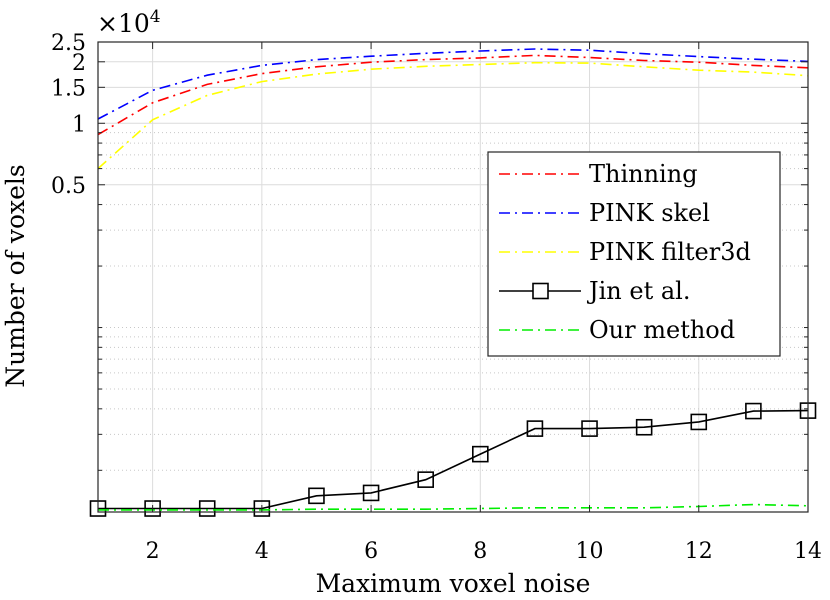 Image resolution: width=830 pixels, height=600 pixels. Describe the element at coordinates (590, 551) in the screenshot. I see `x-tick-label: 10` at that location.